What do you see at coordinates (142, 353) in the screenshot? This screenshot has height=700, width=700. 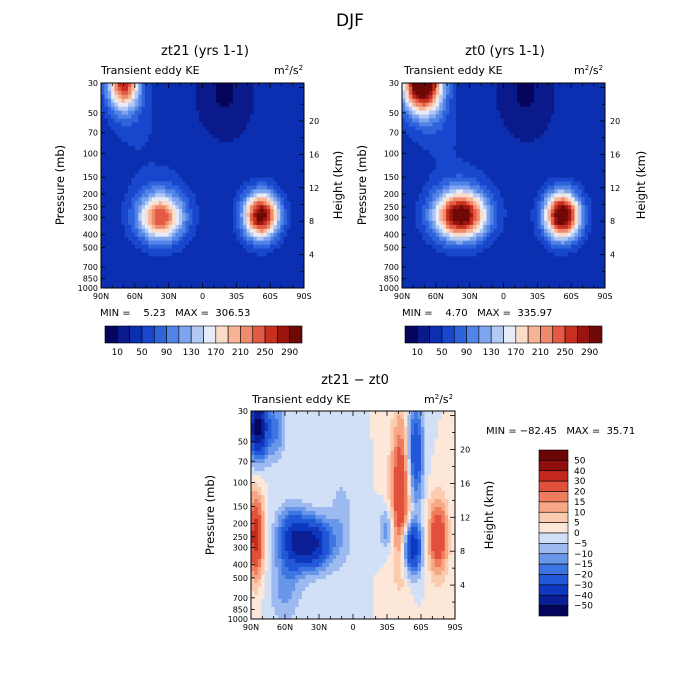 I see `colorbar-label: 50` at bounding box center [142, 353].